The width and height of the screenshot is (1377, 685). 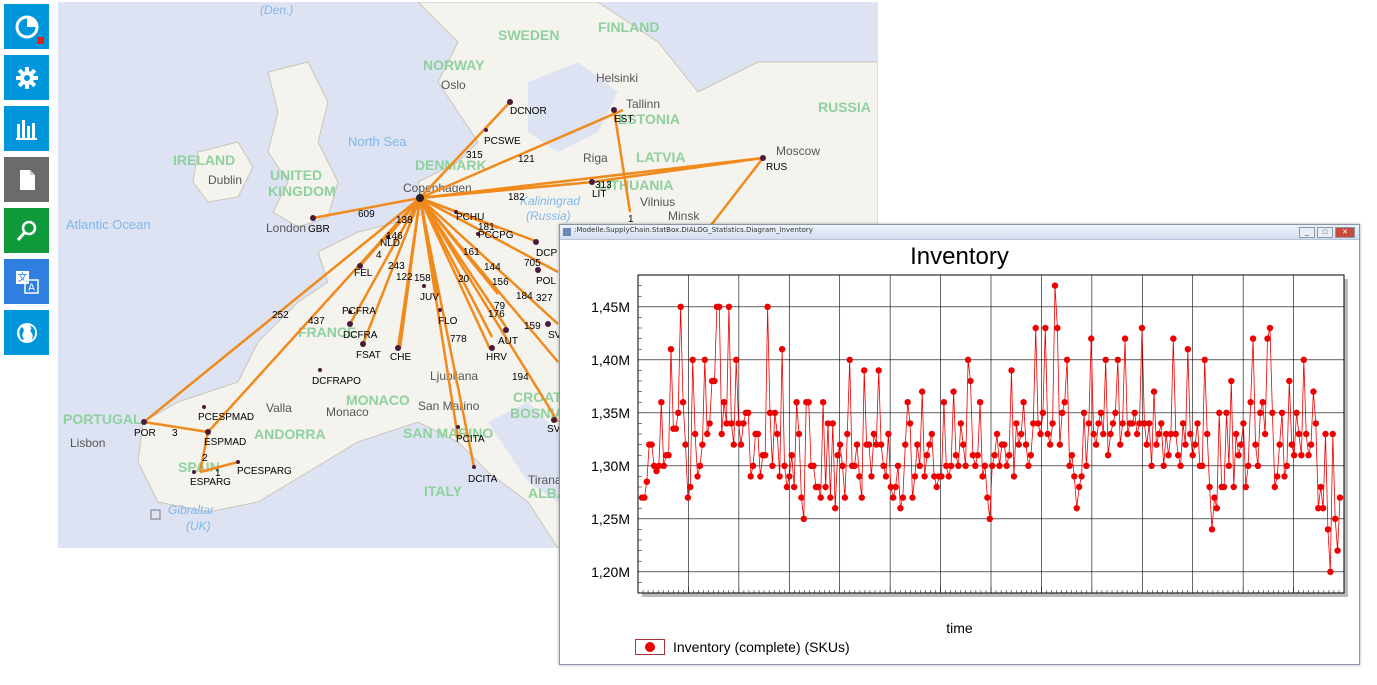 What do you see at coordinates (429, 293) in the screenshot?
I see `node: JUV` at bounding box center [429, 293].